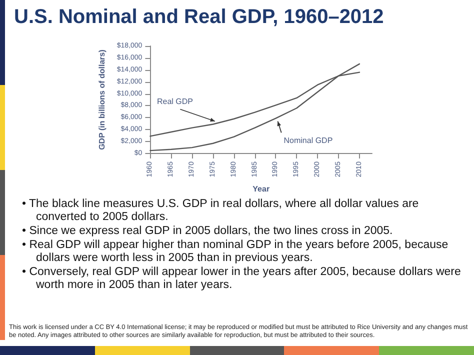 Image resolution: width=474 pixels, height=355 pixels. Describe the element at coordinates (242, 279) in the screenshot. I see `text: • Conversely, real GDP will appear lower in the years after 2005, because dollars were worth more in 2005 than in later years.` at that location.